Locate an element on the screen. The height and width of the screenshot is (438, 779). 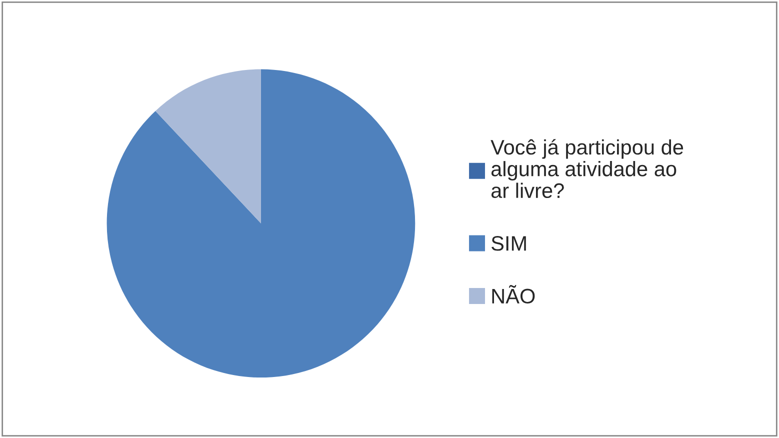
pie-slice is located at coordinates (208, 146).